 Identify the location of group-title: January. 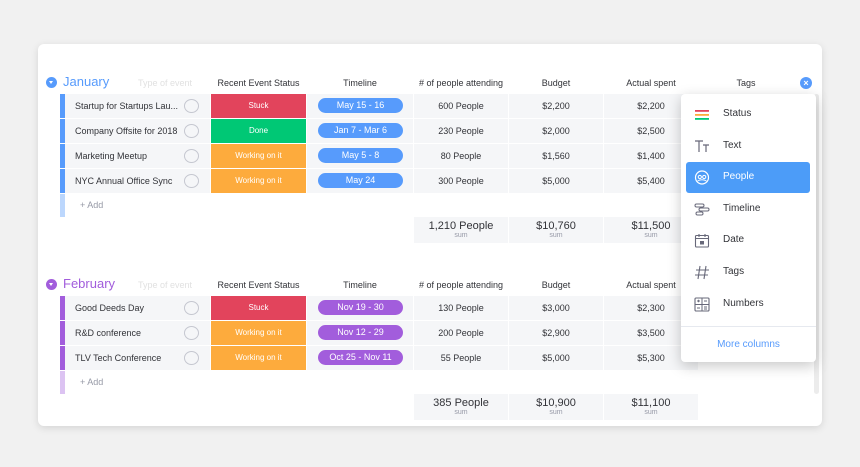
(86, 81).